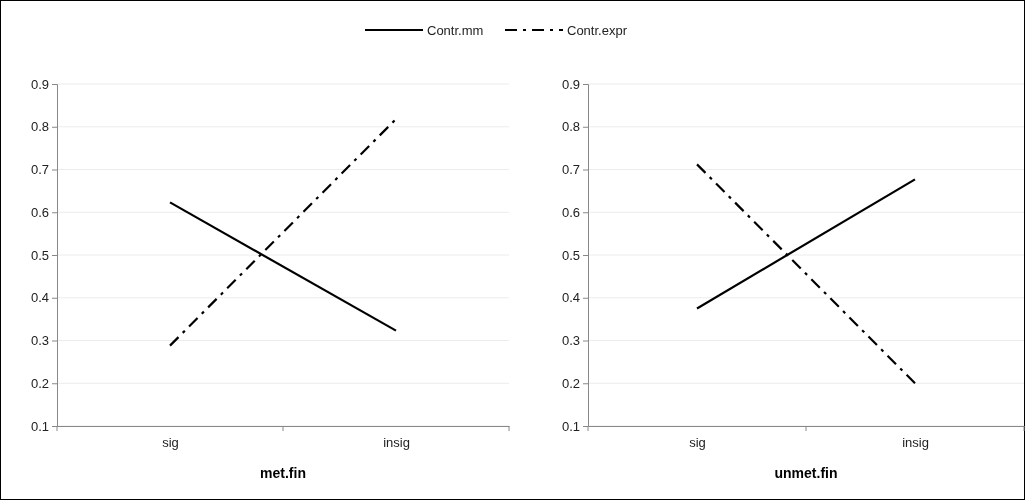  I want to click on x-axis-title: unmet.fin, so click(806, 473).